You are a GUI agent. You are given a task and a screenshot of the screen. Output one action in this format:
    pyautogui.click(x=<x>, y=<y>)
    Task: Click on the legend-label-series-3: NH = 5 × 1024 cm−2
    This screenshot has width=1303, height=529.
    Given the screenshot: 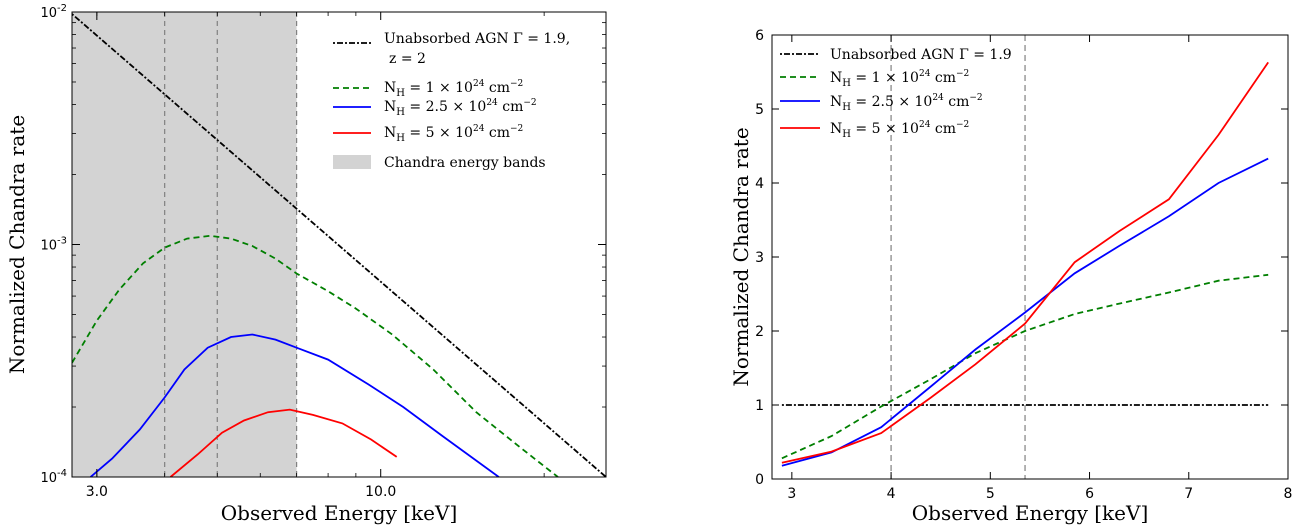 What is the action you would take?
    pyautogui.click(x=453, y=134)
    